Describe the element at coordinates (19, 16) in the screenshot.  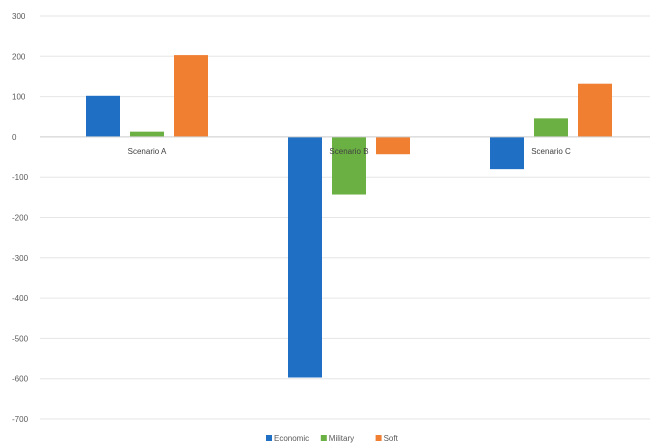
I see `y-tick-label: 300` at that location.